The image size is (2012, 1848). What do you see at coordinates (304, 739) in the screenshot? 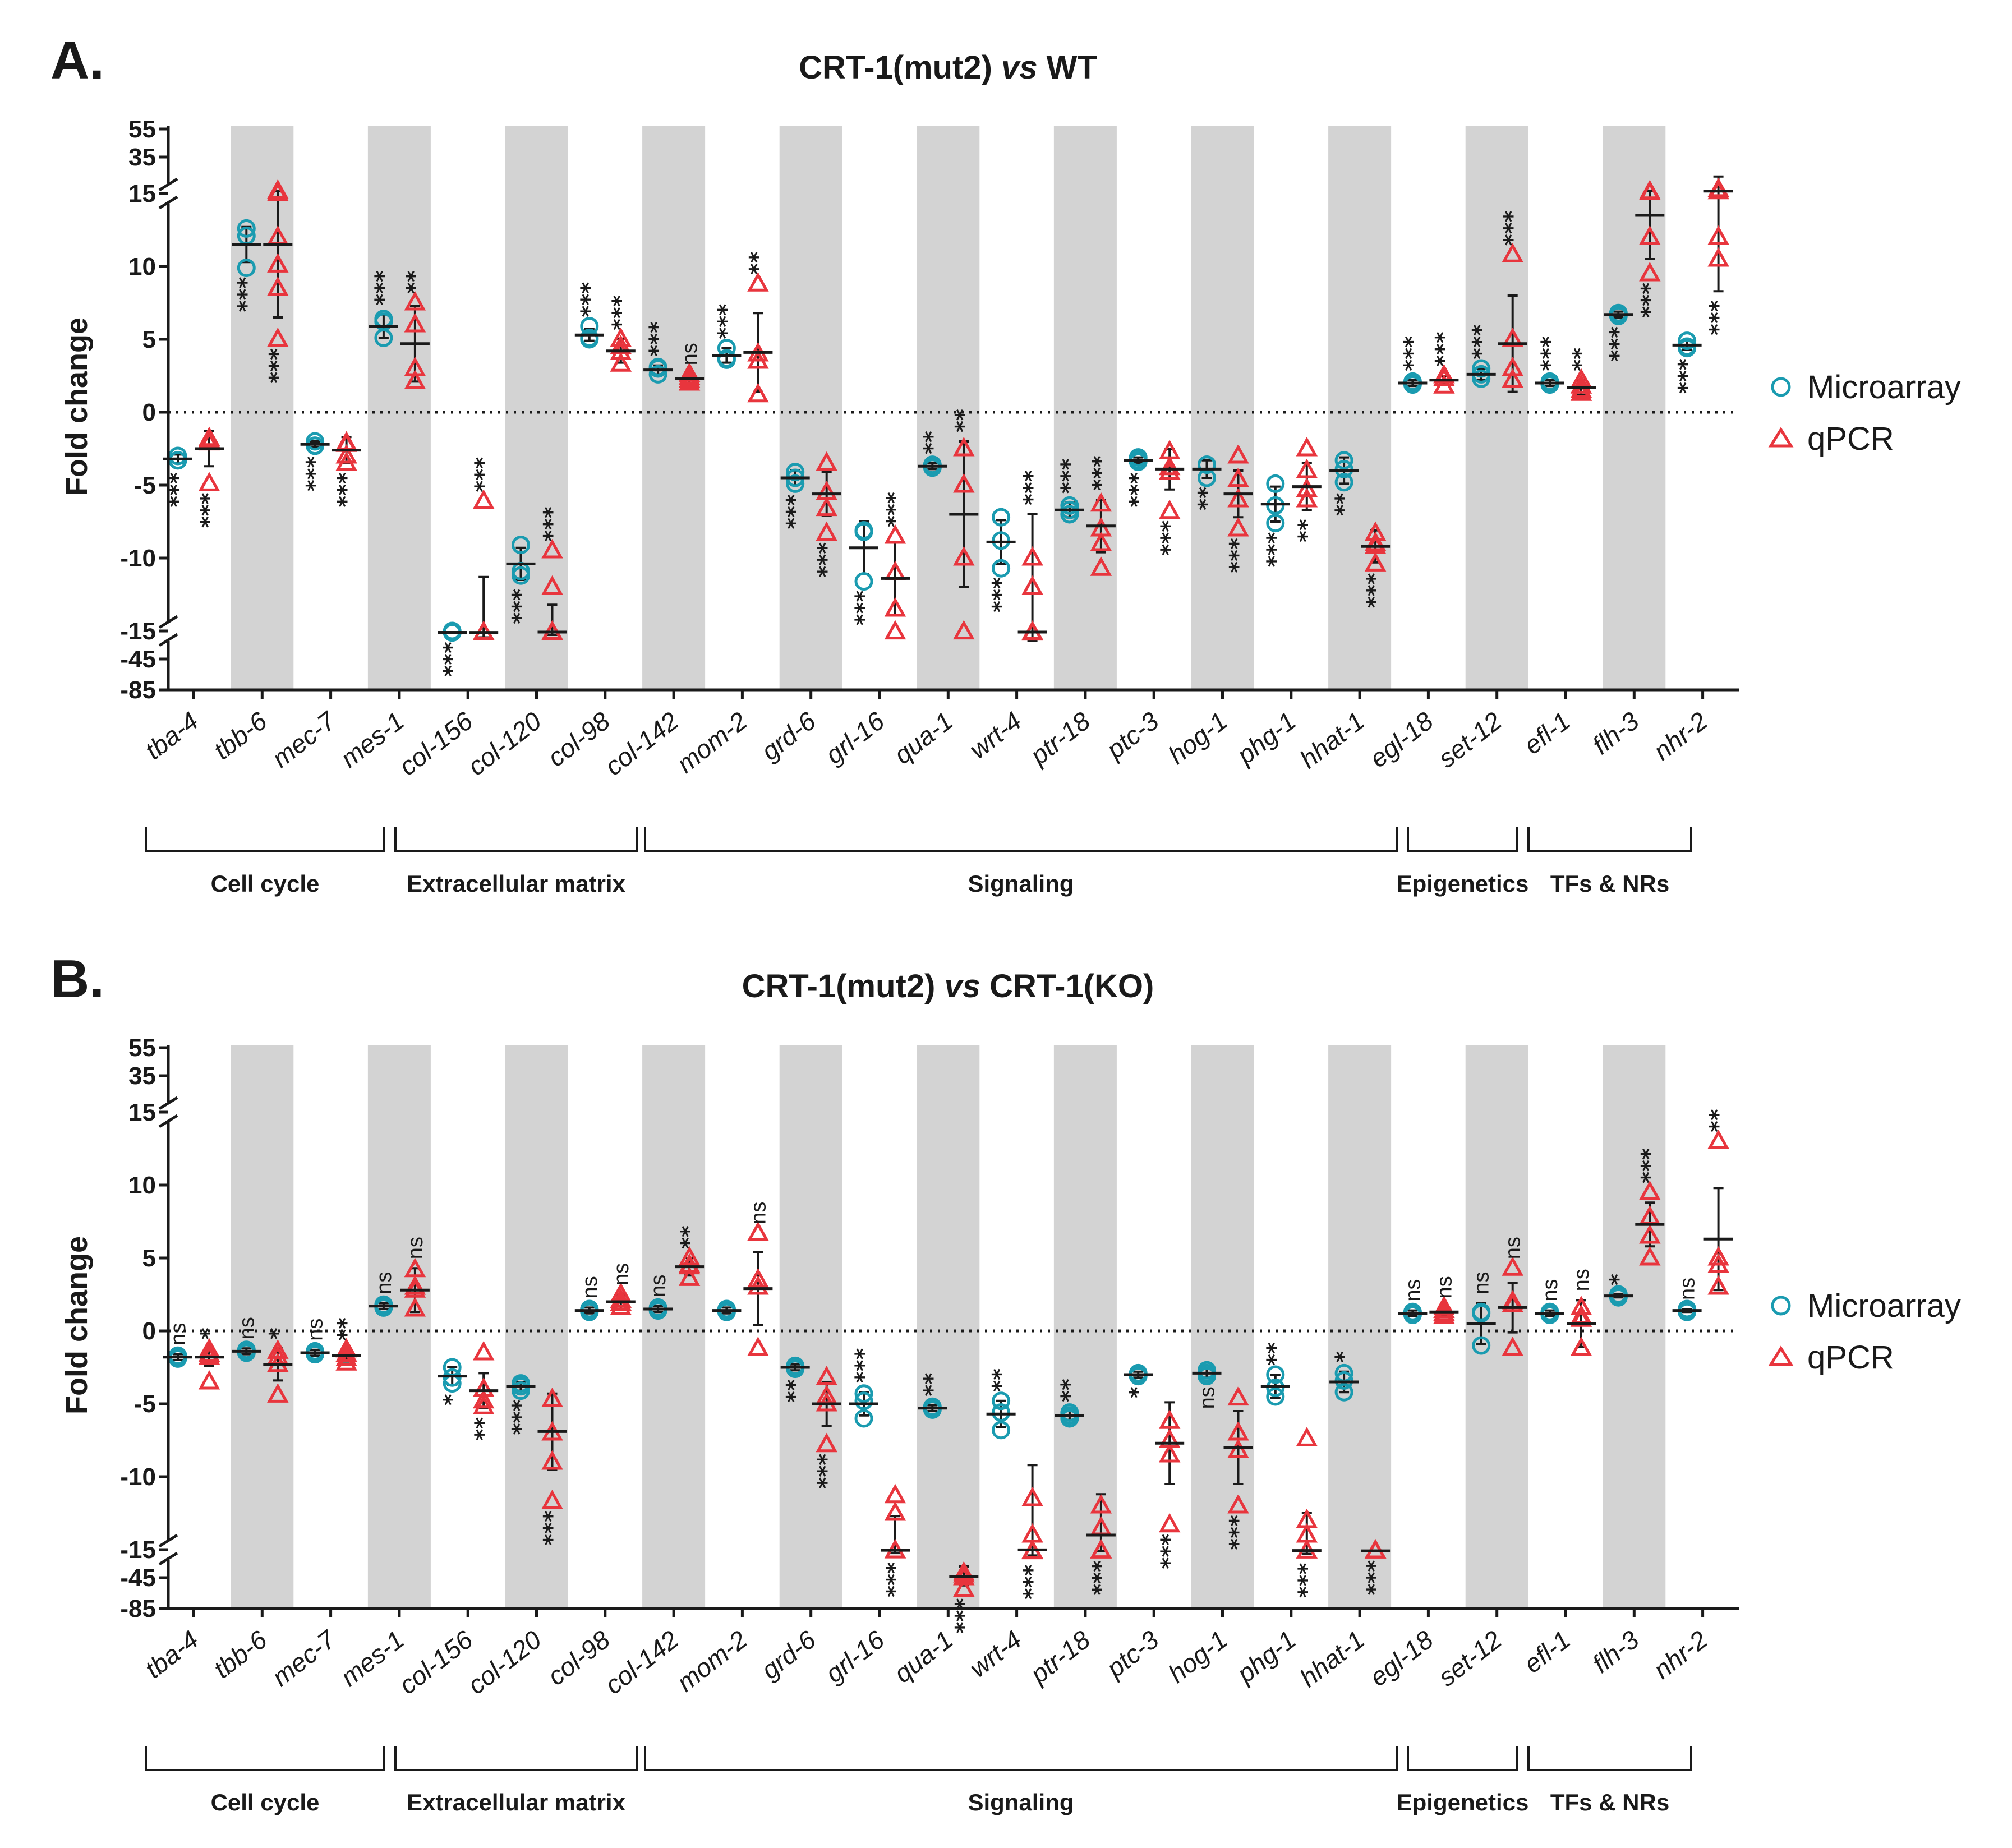
I see `gene-label-mec-7: mec-7` at bounding box center [304, 739].